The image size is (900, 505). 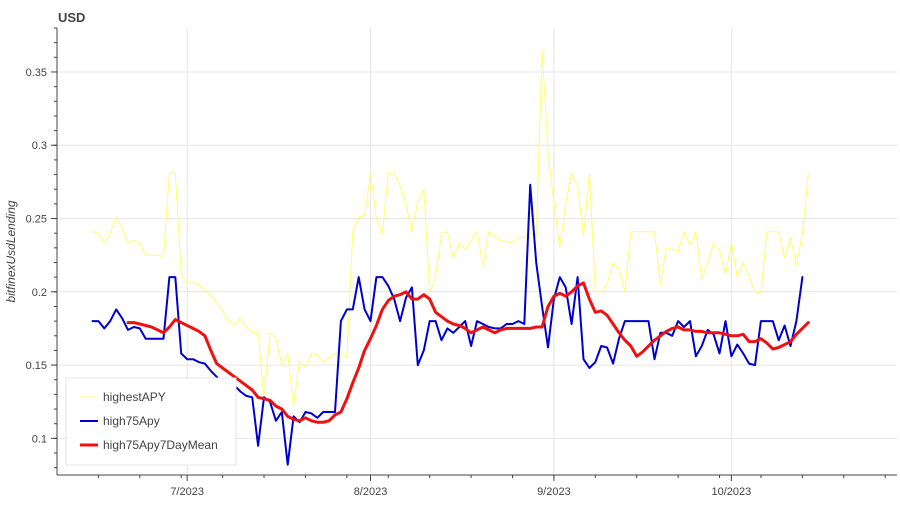 What do you see at coordinates (36, 73) in the screenshot?
I see `y-tick-label: 0.35` at bounding box center [36, 73].